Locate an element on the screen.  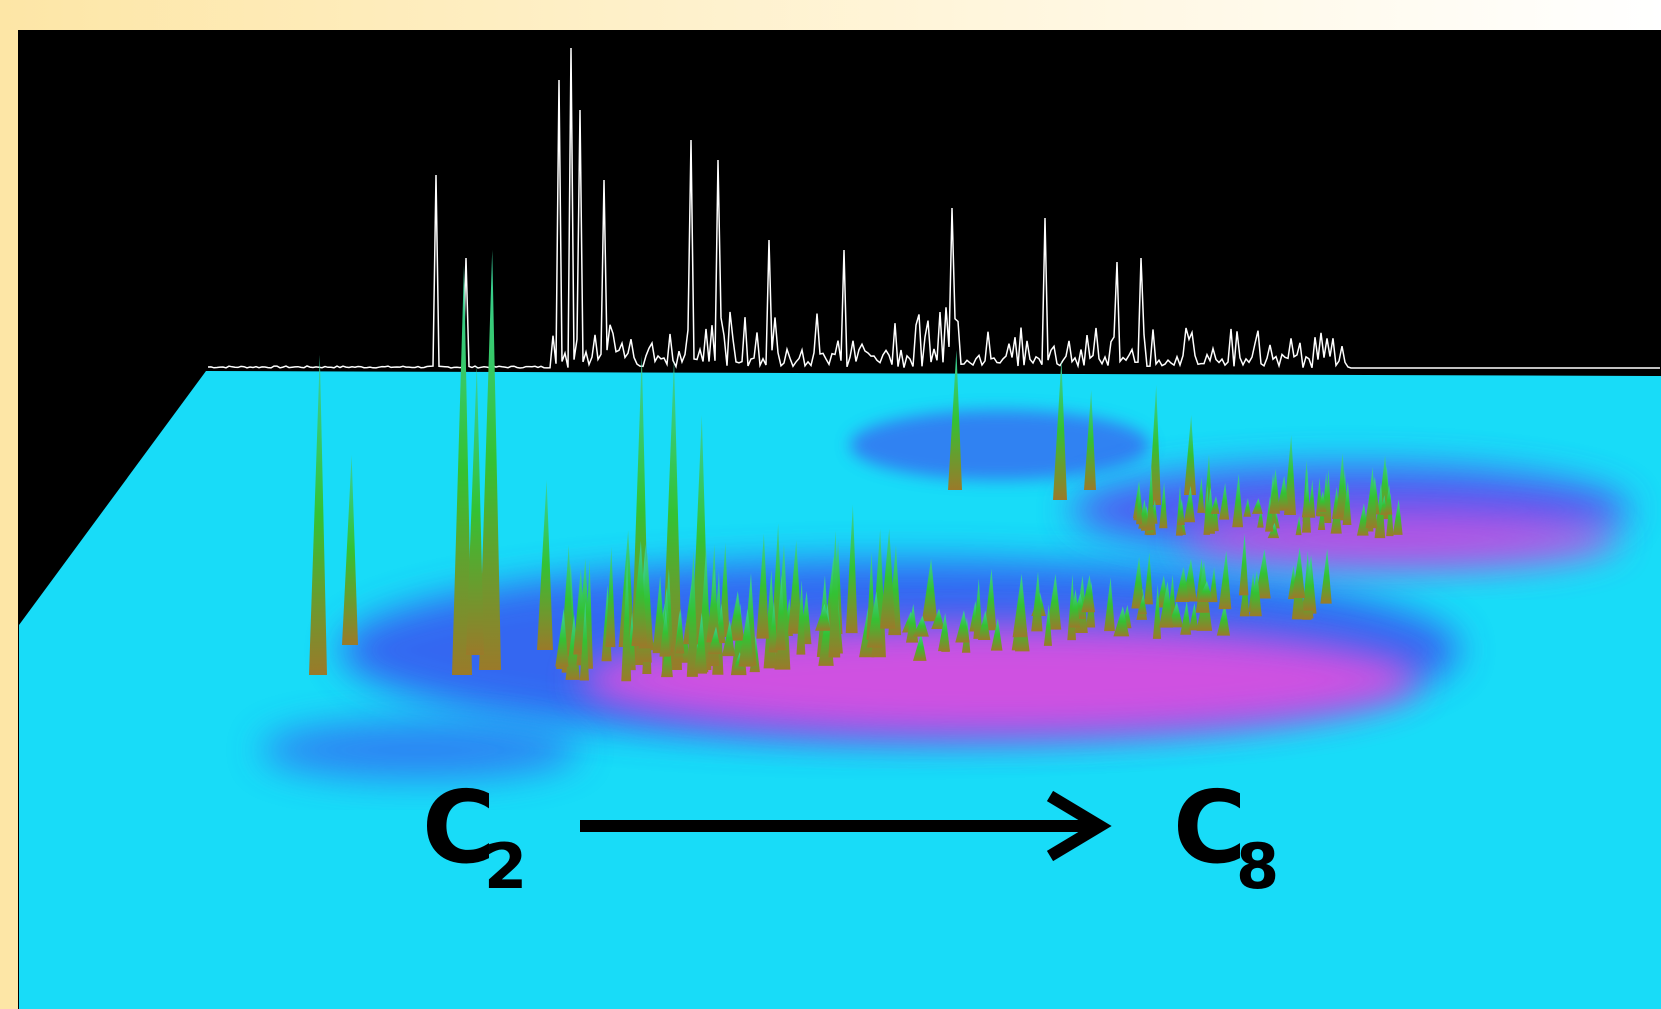
label-end-sub: 8 is located at coordinates (1257, 866).